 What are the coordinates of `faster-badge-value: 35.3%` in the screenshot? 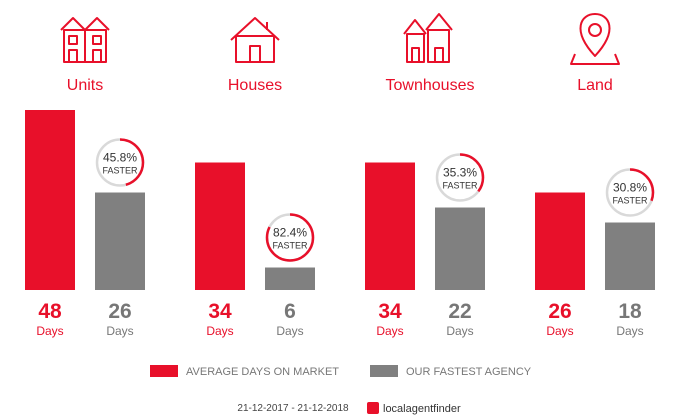 It's located at (460, 173).